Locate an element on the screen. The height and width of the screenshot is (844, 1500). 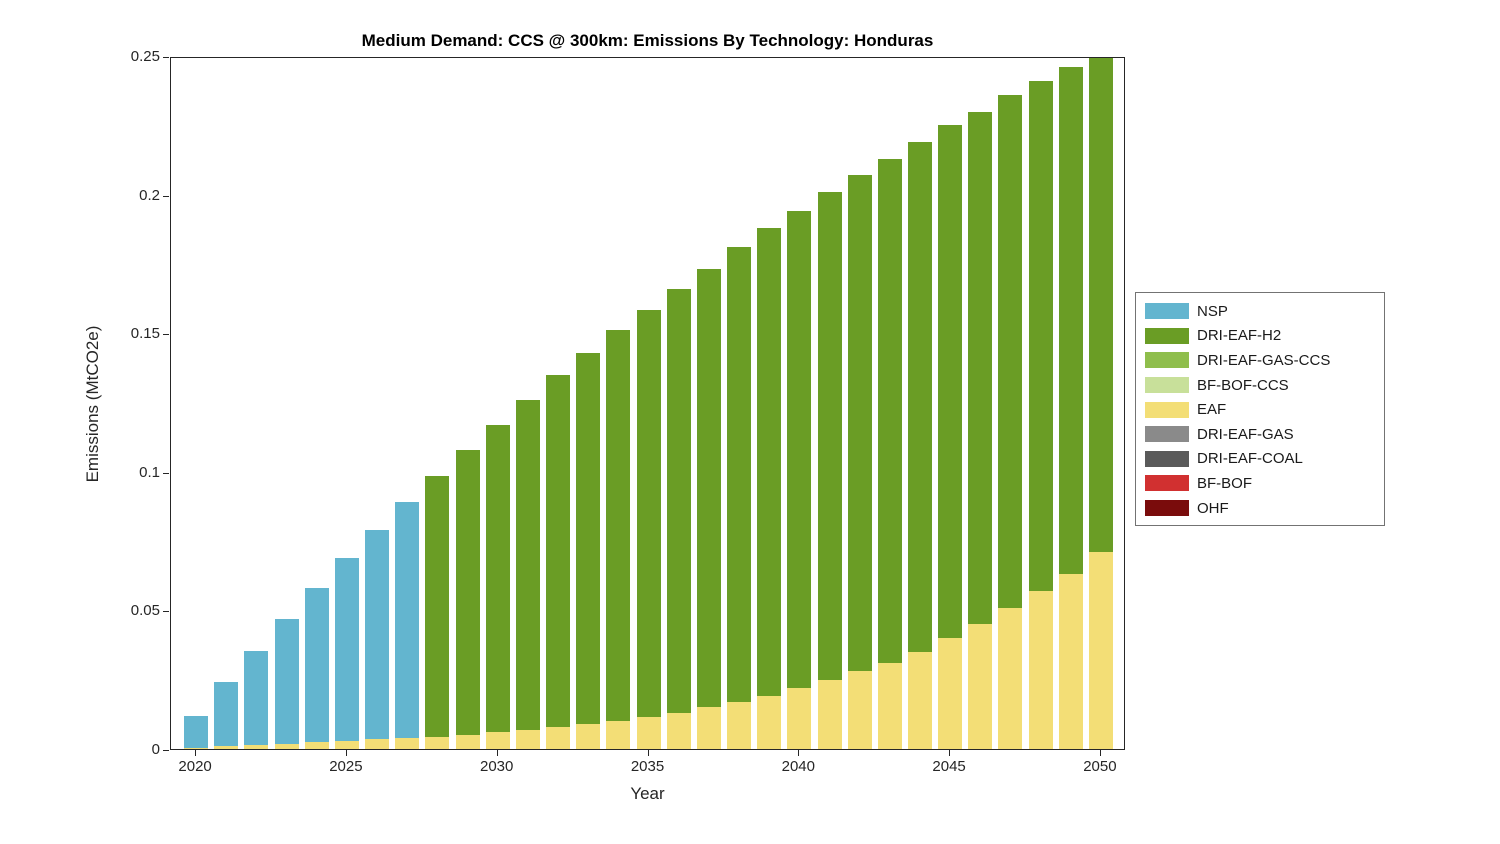
bar-segment-NSP-2022 is located at coordinates (256, 697).